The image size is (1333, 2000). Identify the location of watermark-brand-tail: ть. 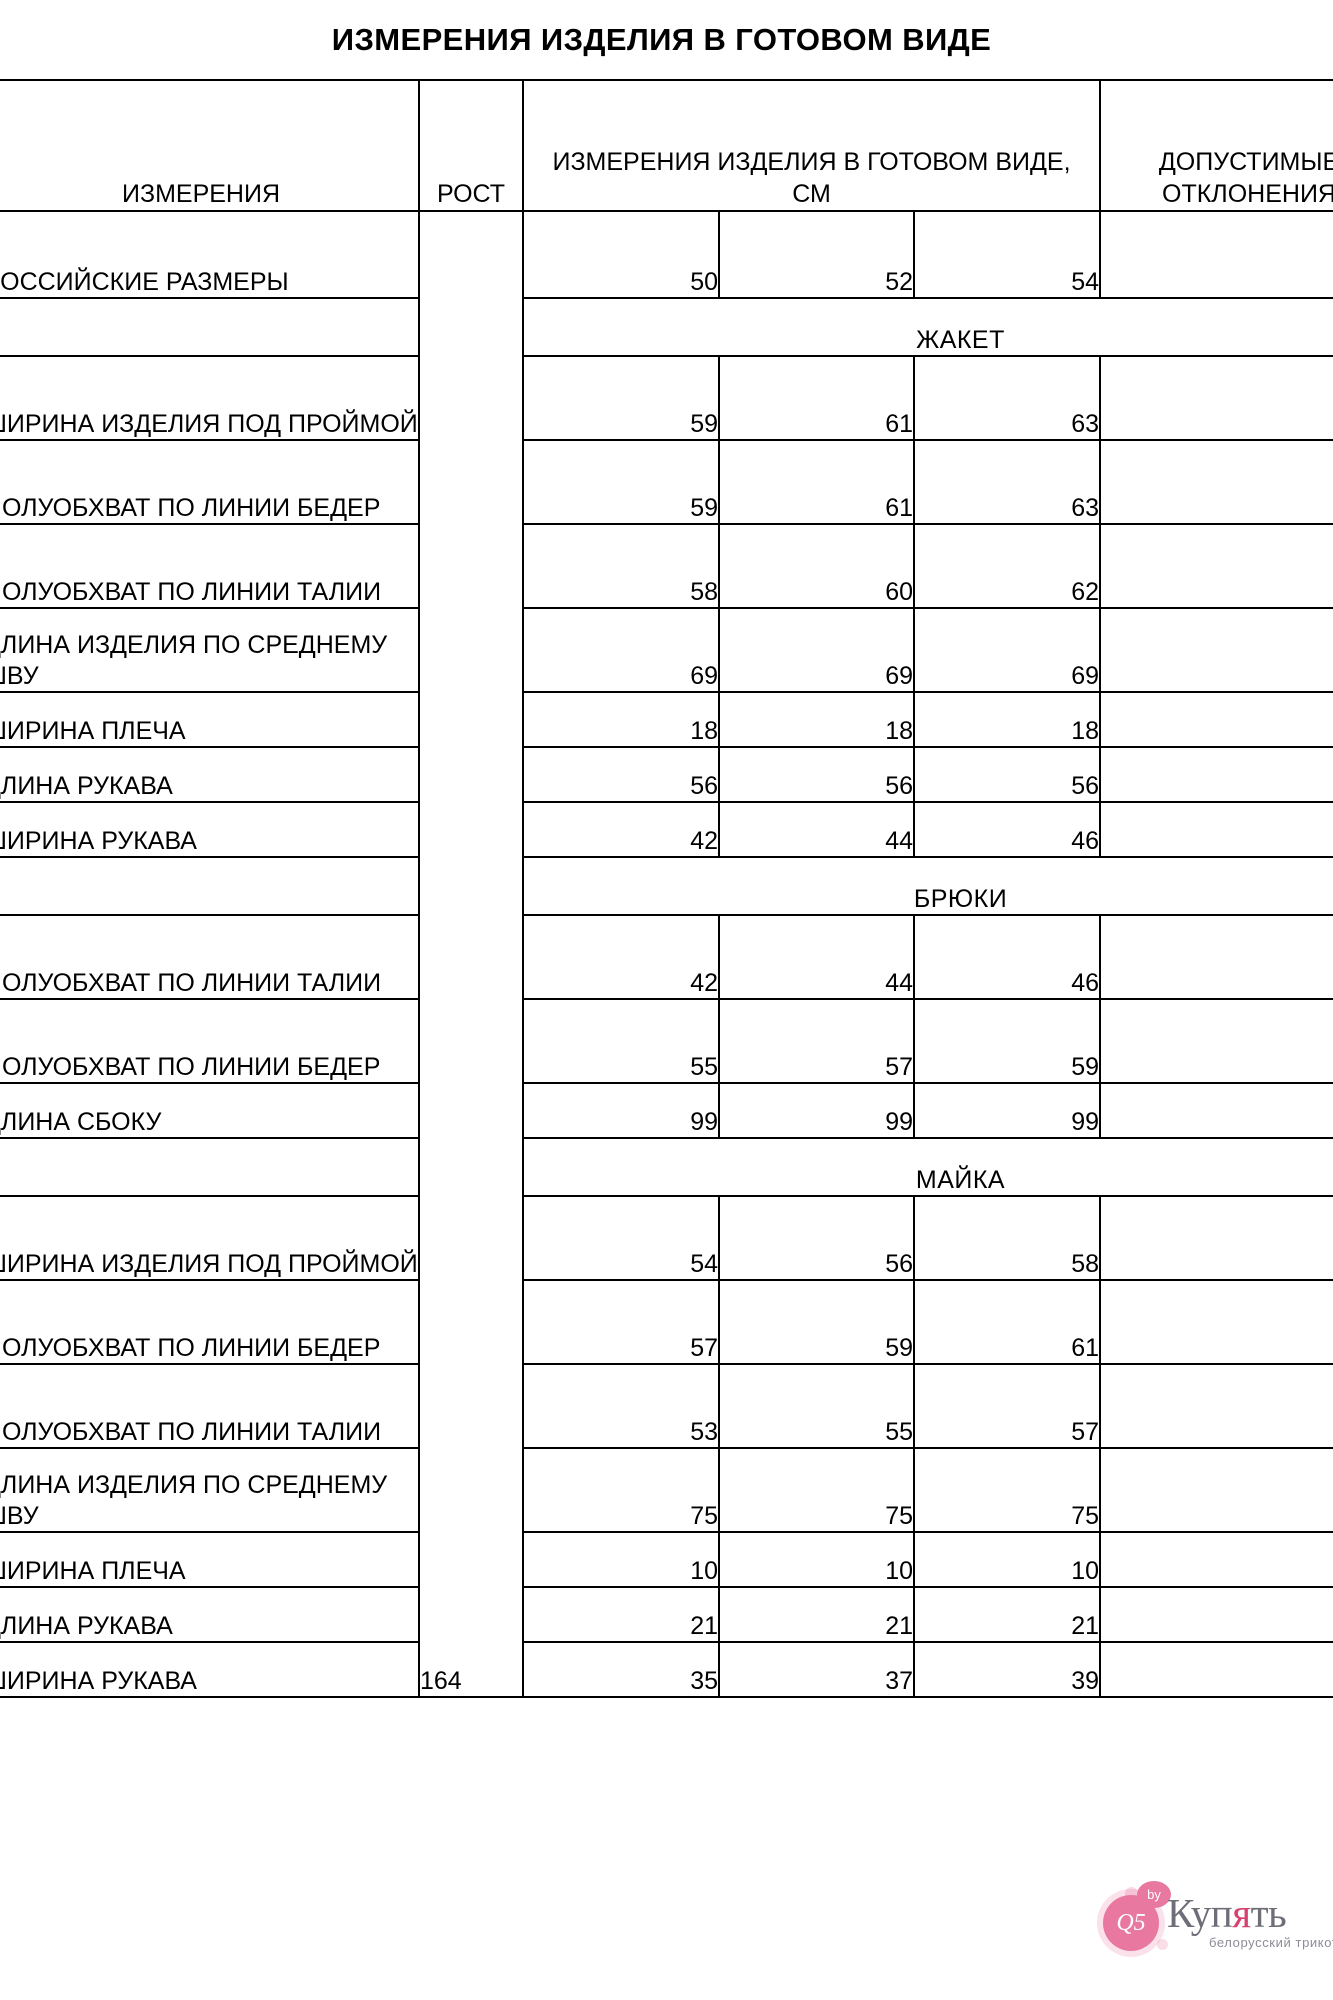
(1268, 1913).